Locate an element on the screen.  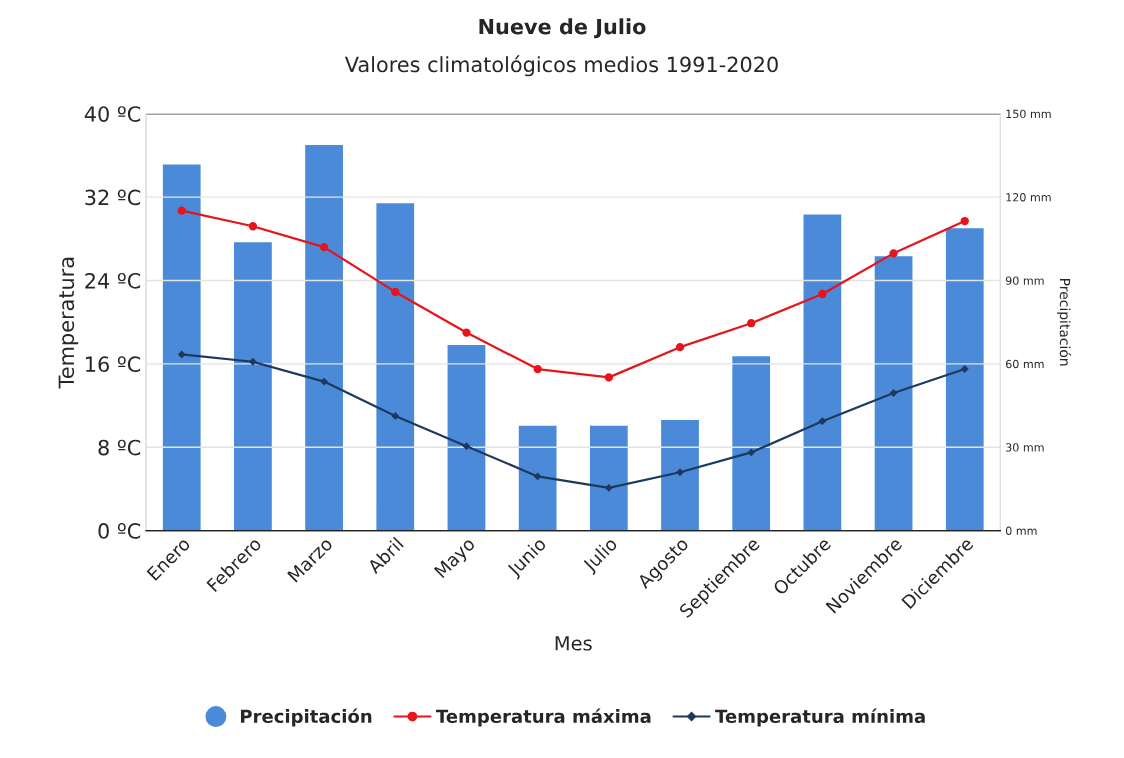
legend-label: Precipitación is located at coordinates (306, 717).